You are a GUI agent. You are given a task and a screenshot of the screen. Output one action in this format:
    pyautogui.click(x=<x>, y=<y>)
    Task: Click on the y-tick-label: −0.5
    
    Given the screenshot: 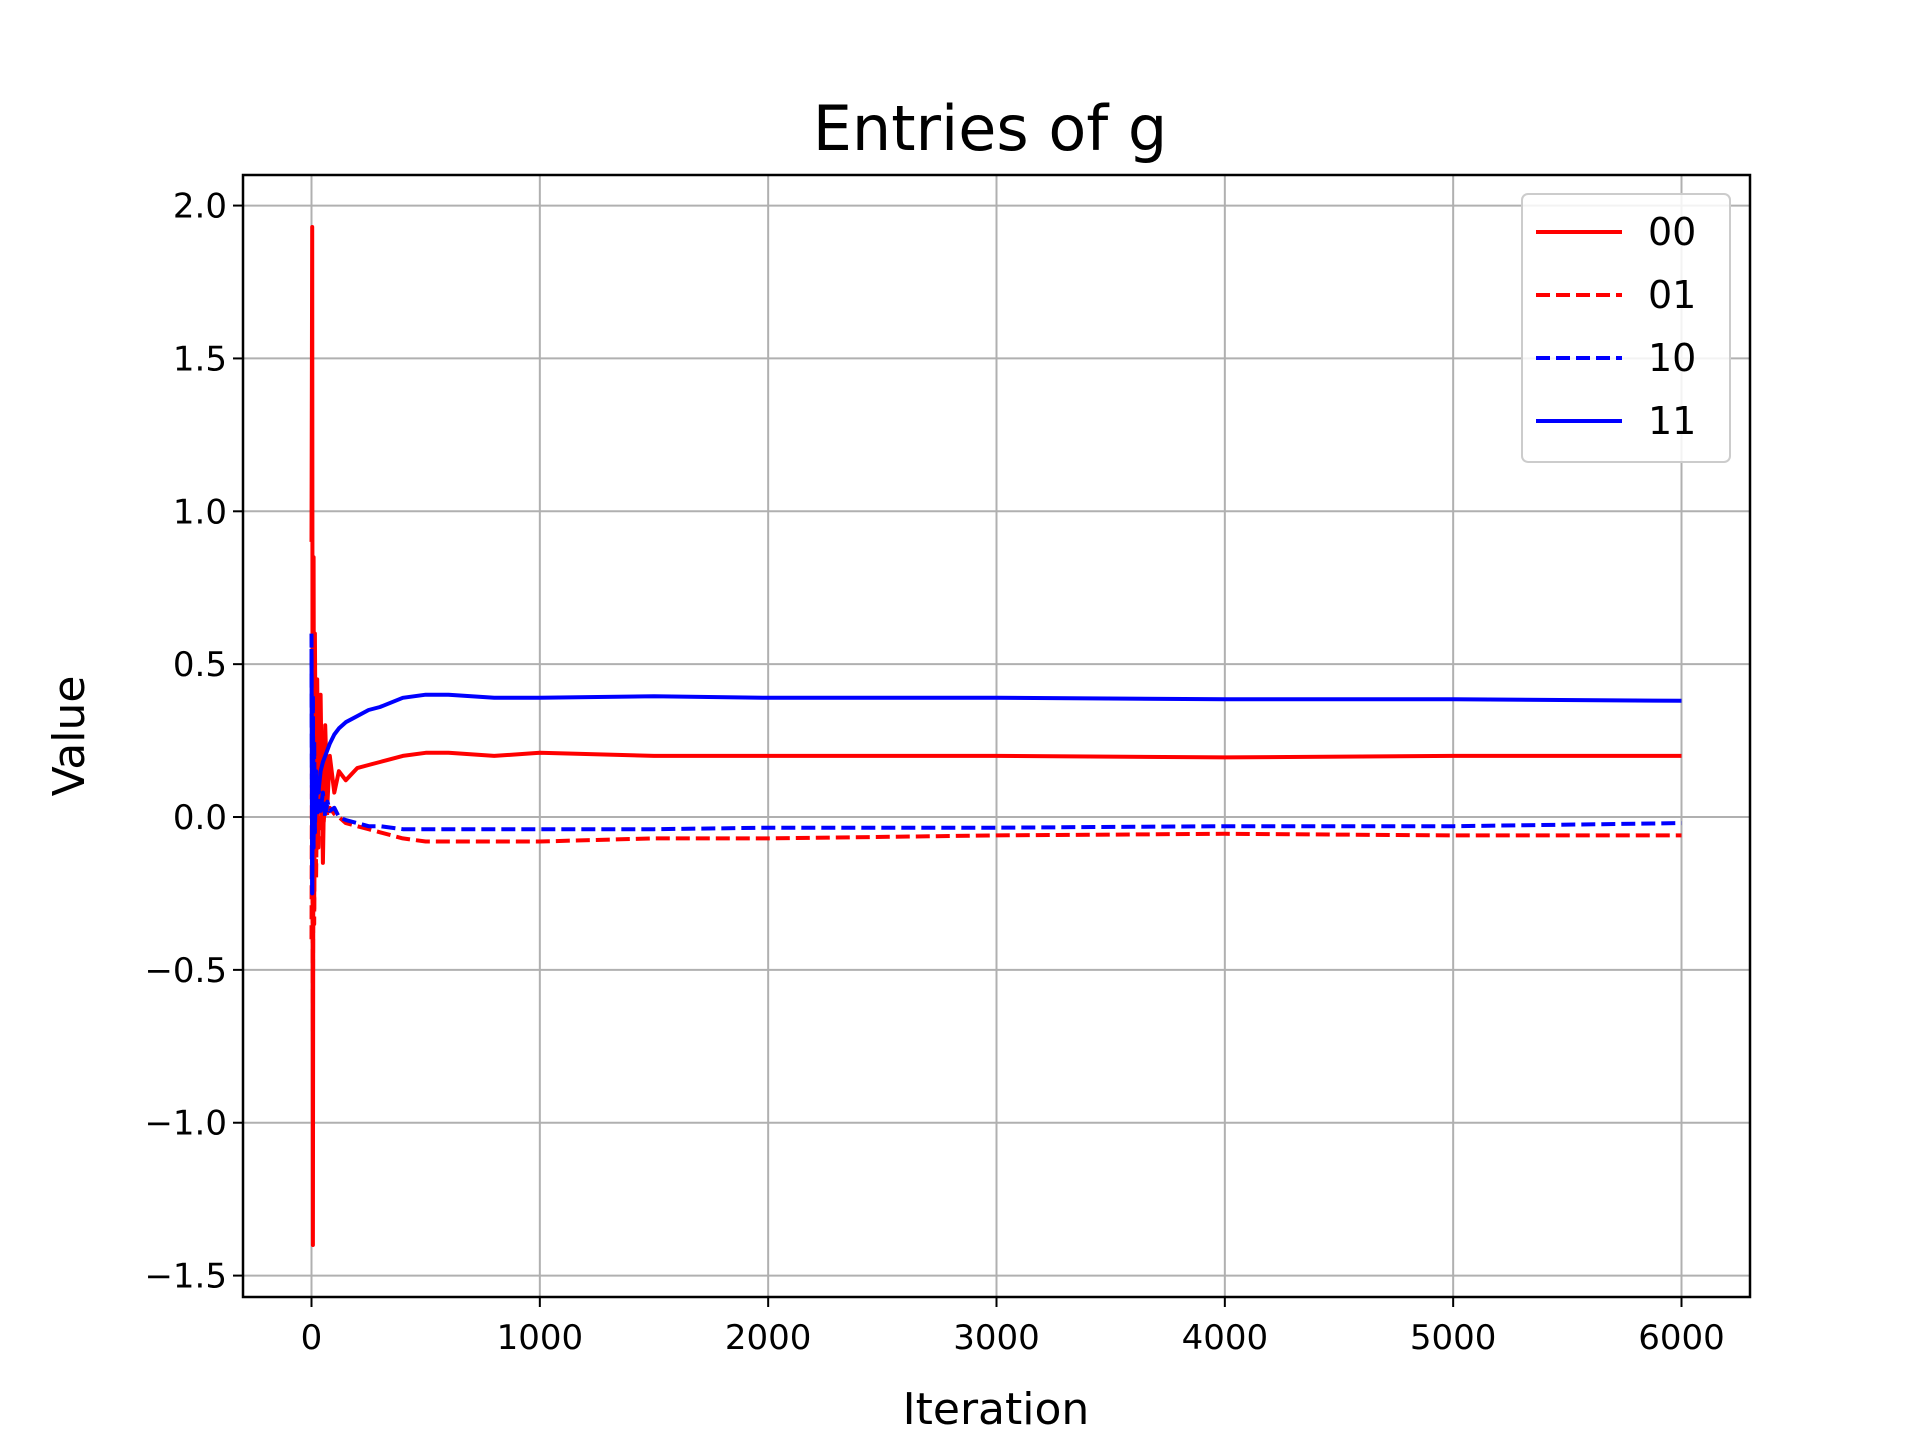 What is the action you would take?
    pyautogui.click(x=185, y=971)
    